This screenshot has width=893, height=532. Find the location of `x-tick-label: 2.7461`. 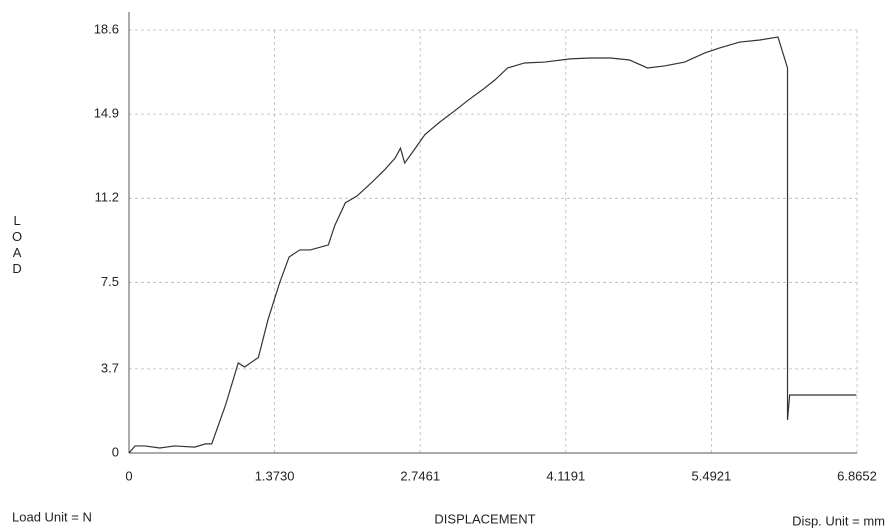

x-tick-label: 2.7461 is located at coordinates (420, 475).